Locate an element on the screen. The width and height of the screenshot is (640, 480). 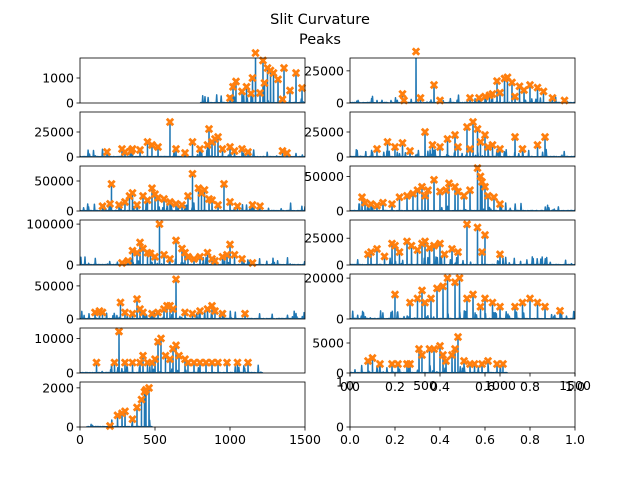
y-tick-label: 1000 is located at coordinates (58, 78).